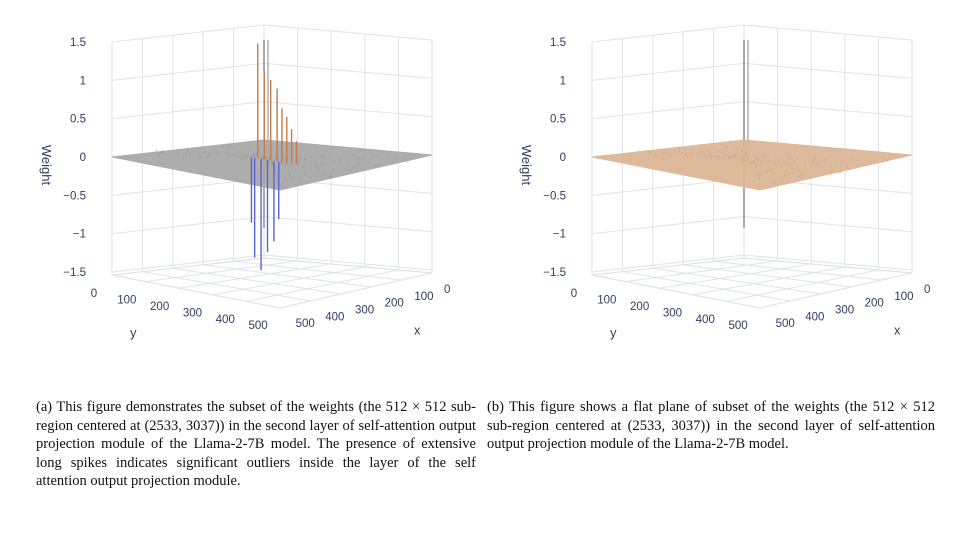  Describe the element at coordinates (554, 158) in the screenshot. I see `z-ticks-1: 1.5 1 0.5 0 −0.5 −1 −1.5` at that location.